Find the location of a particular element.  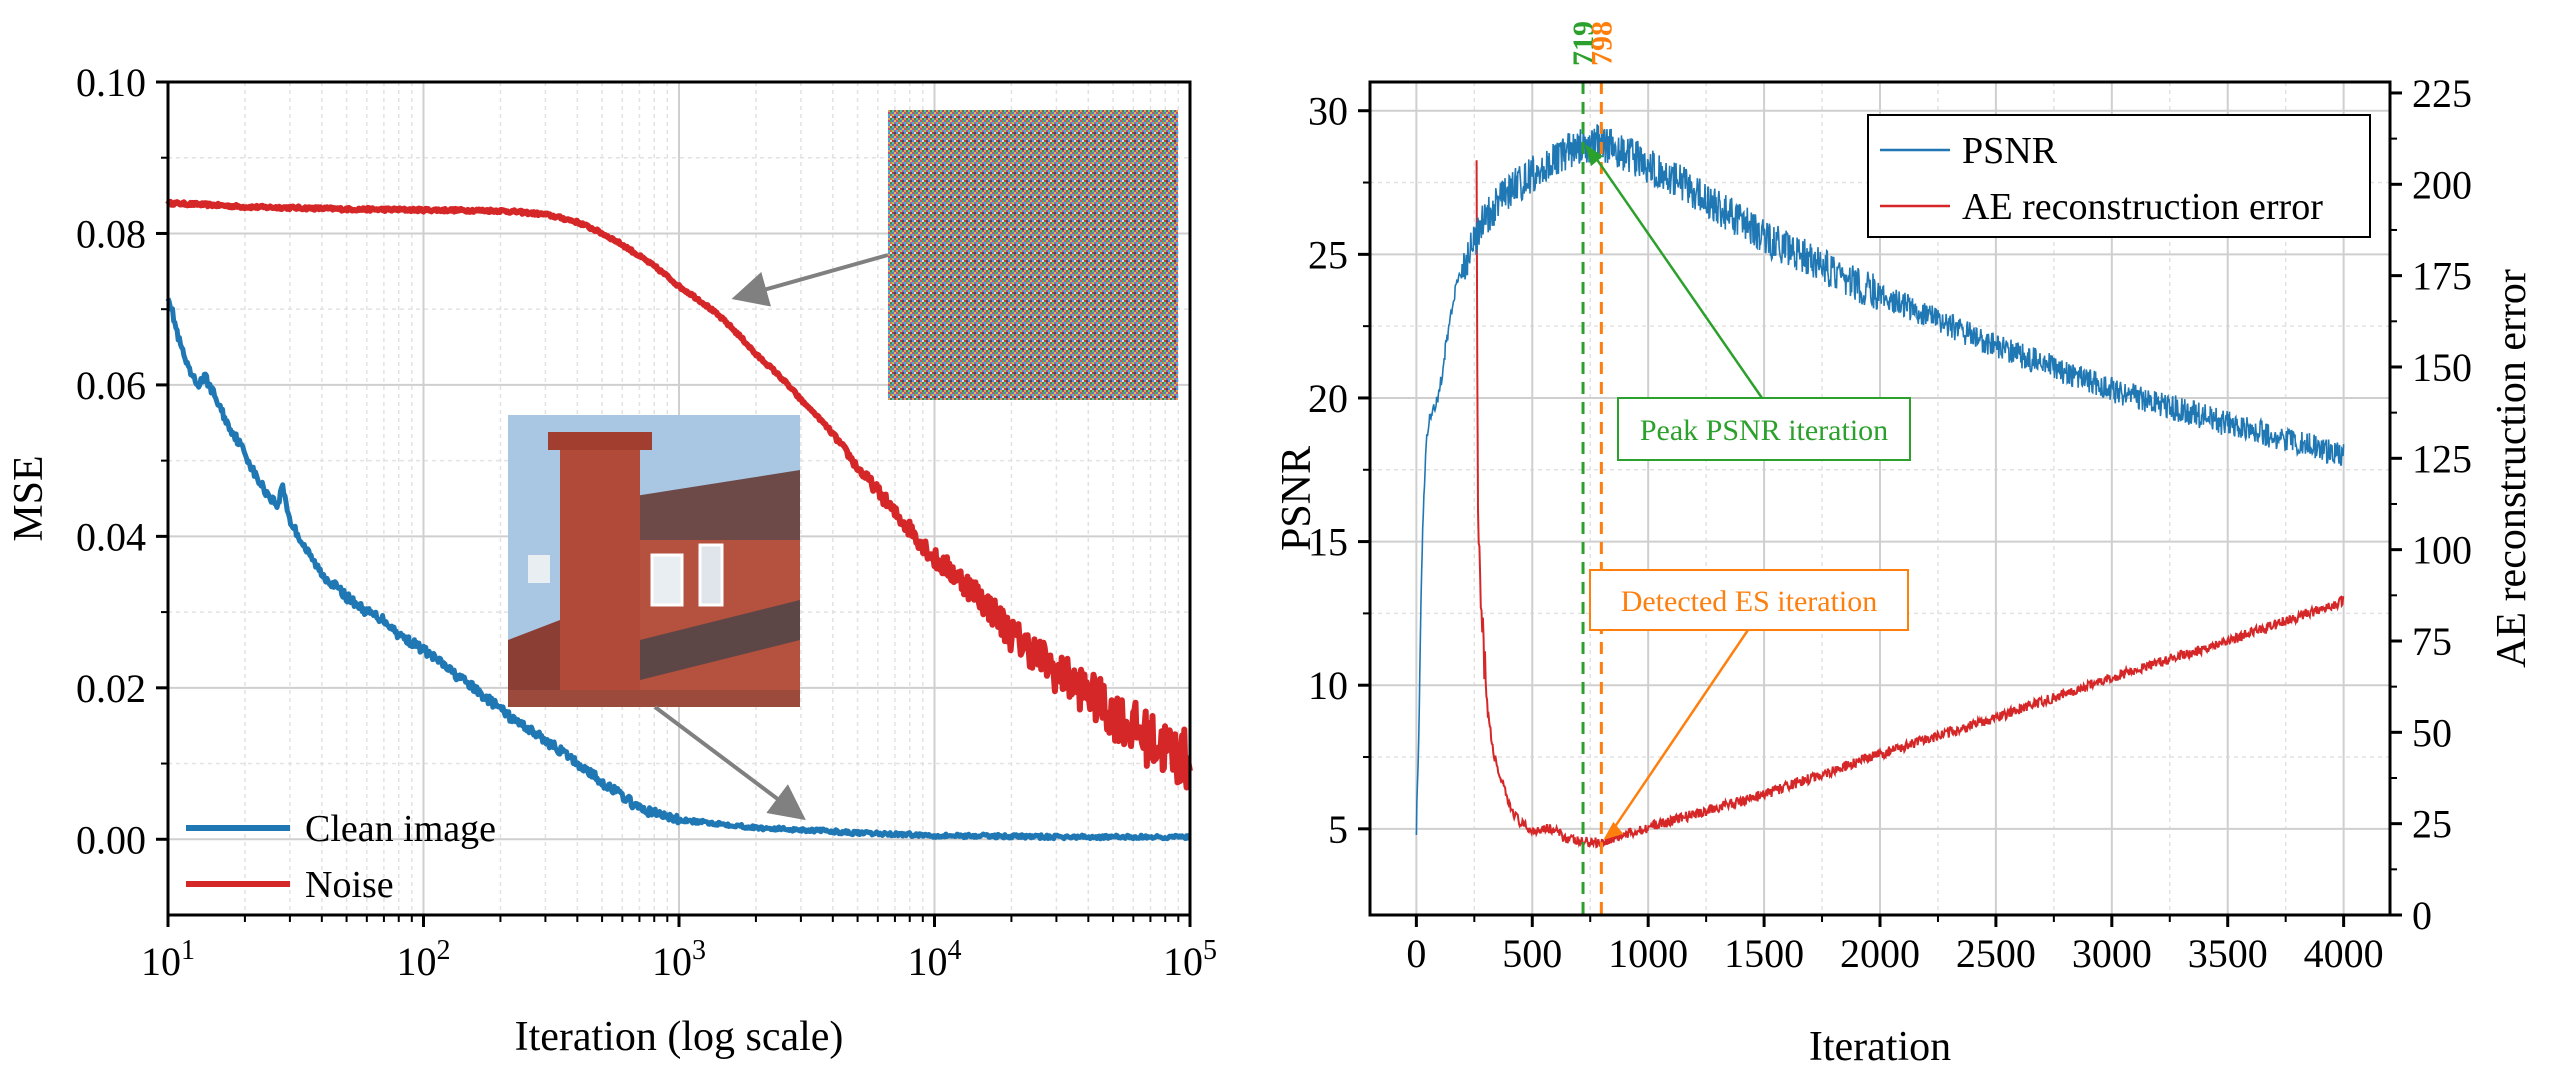

x-tick-label: 10¹ is located at coordinates (168, 959).